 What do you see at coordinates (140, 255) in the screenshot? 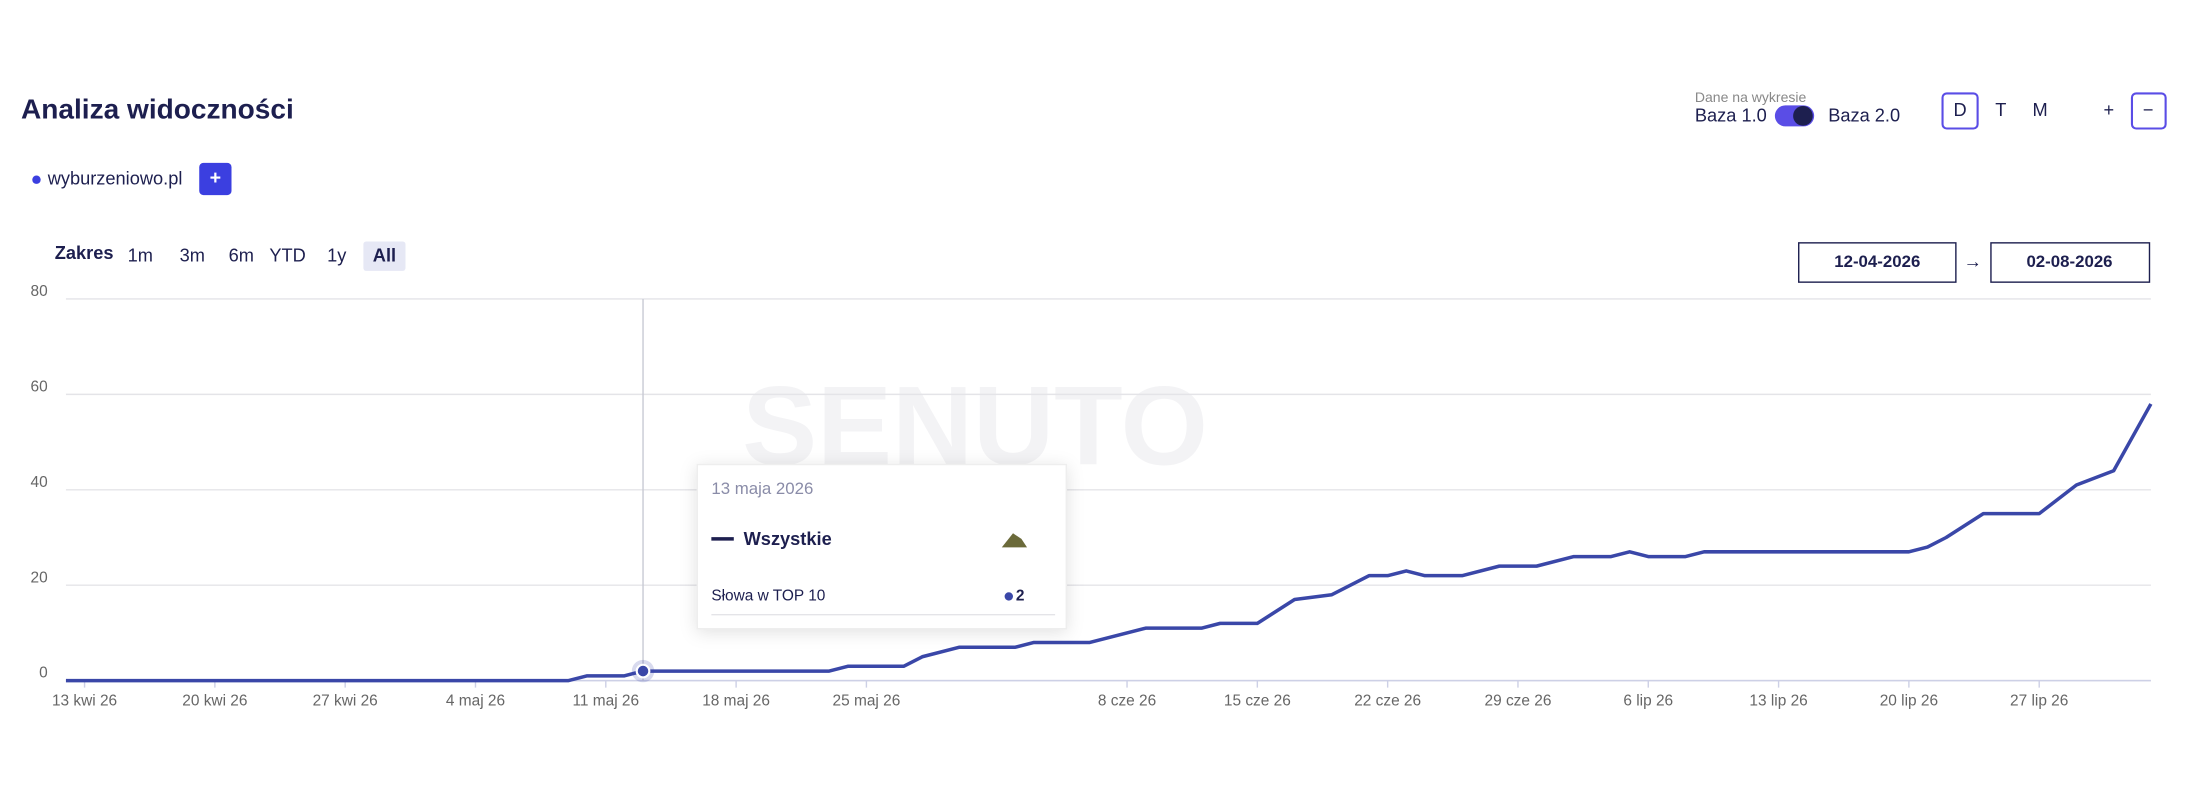
I see `range-option: 1m` at bounding box center [140, 255].